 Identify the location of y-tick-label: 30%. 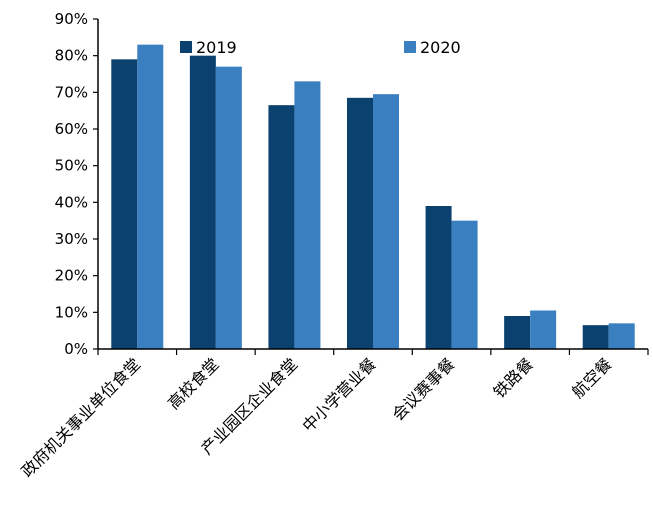
(71, 239).